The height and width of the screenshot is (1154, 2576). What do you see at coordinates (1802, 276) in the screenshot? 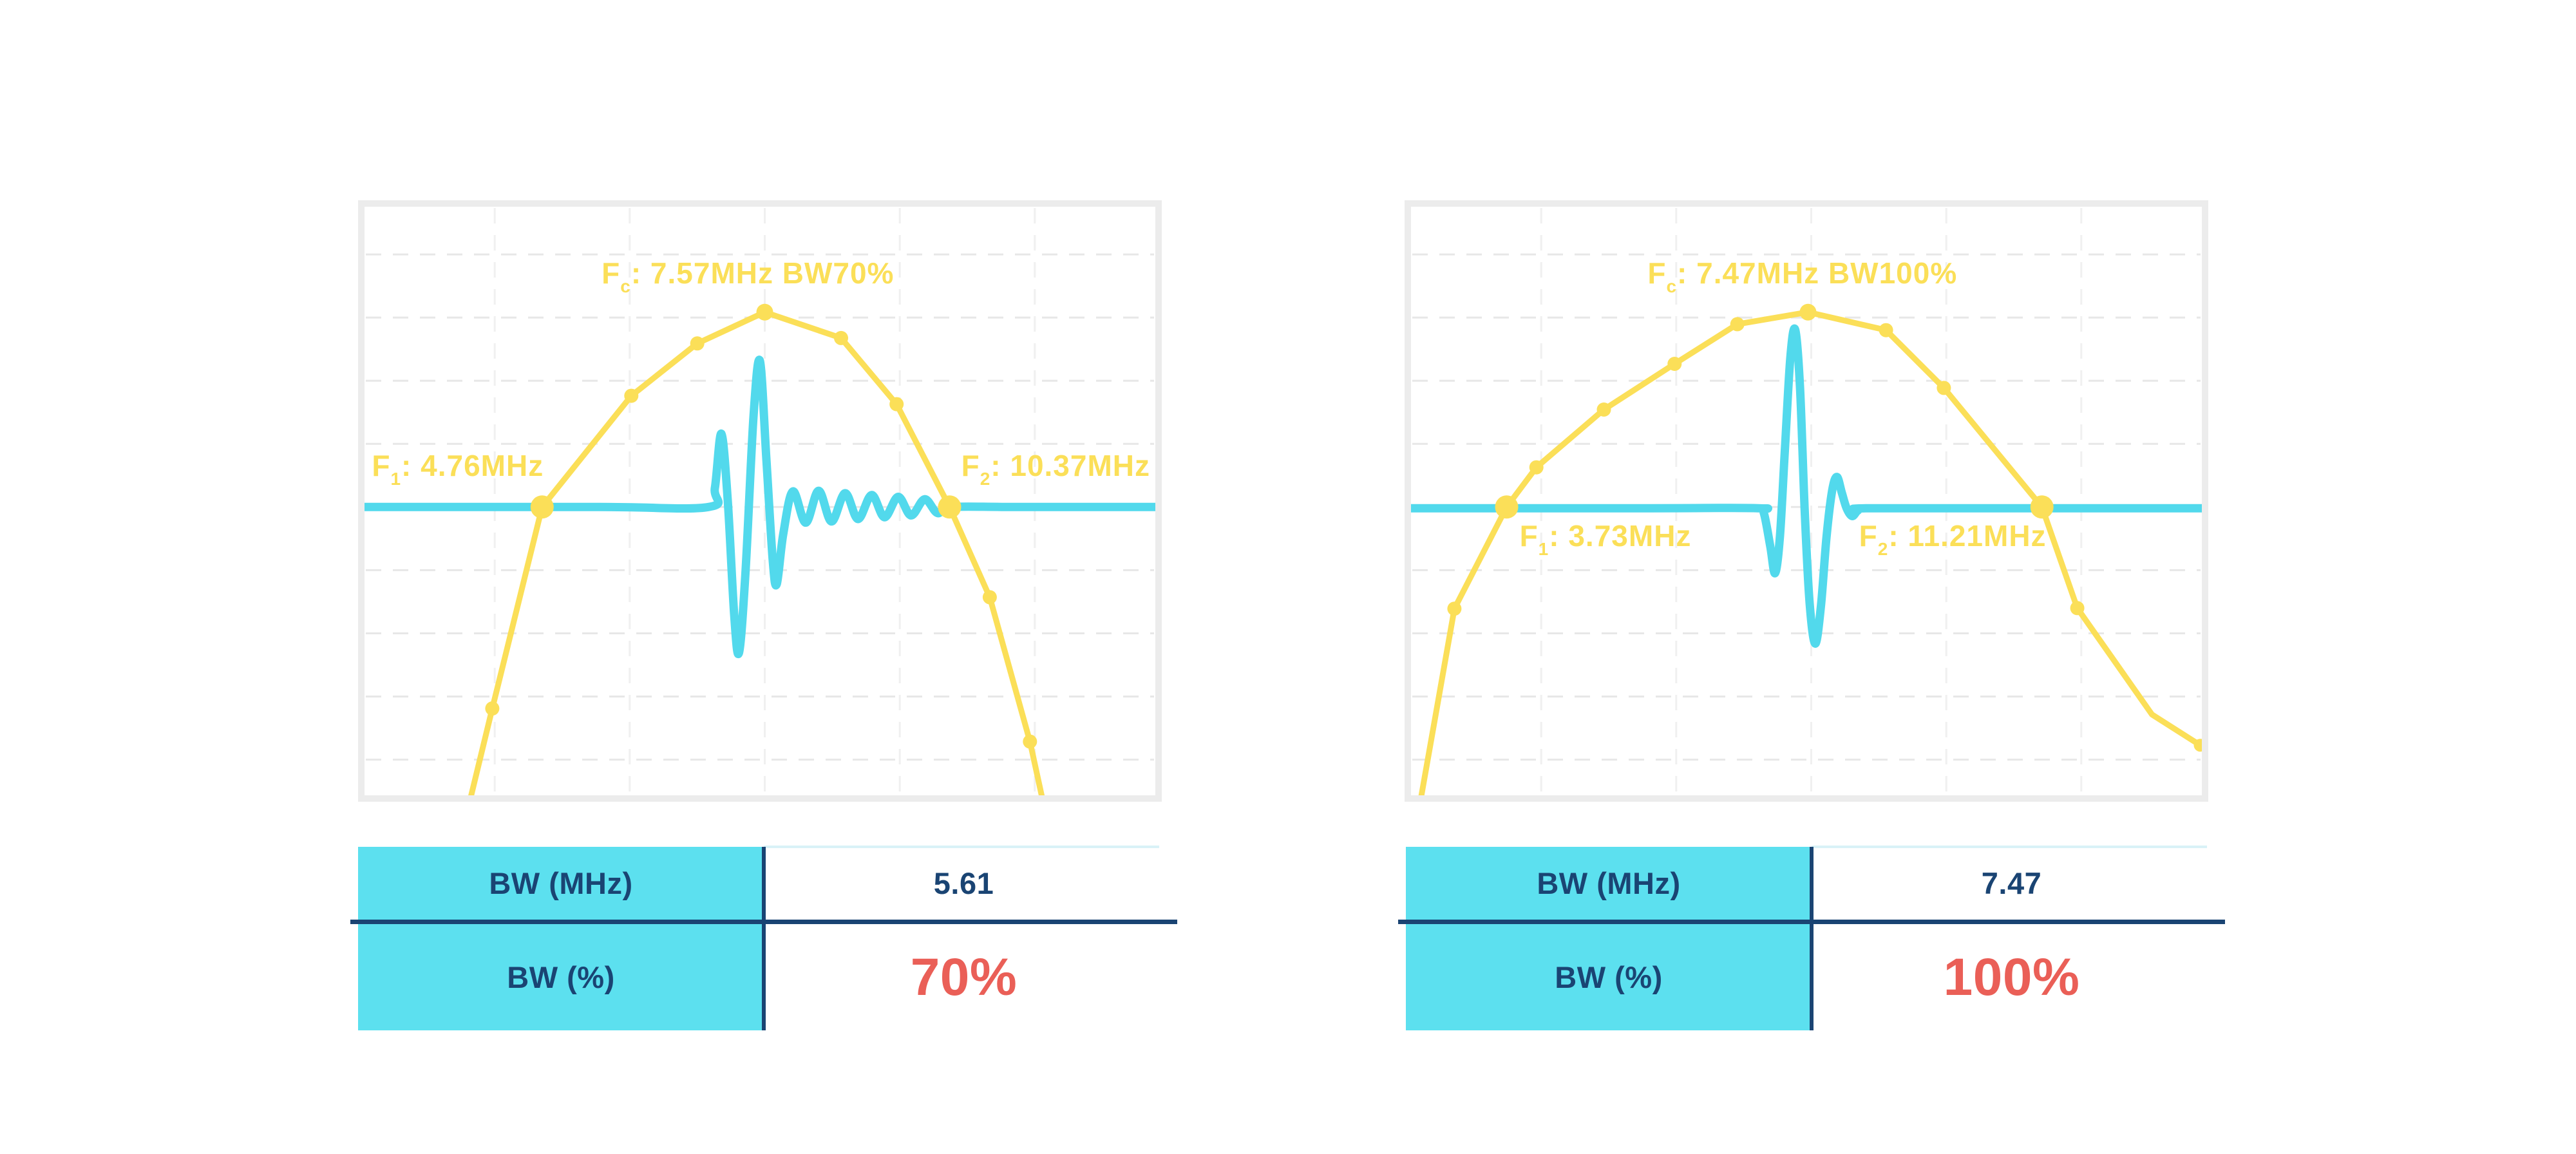
I see `fc-annotation: Fc: 7.47MHz BW100%` at bounding box center [1802, 276].